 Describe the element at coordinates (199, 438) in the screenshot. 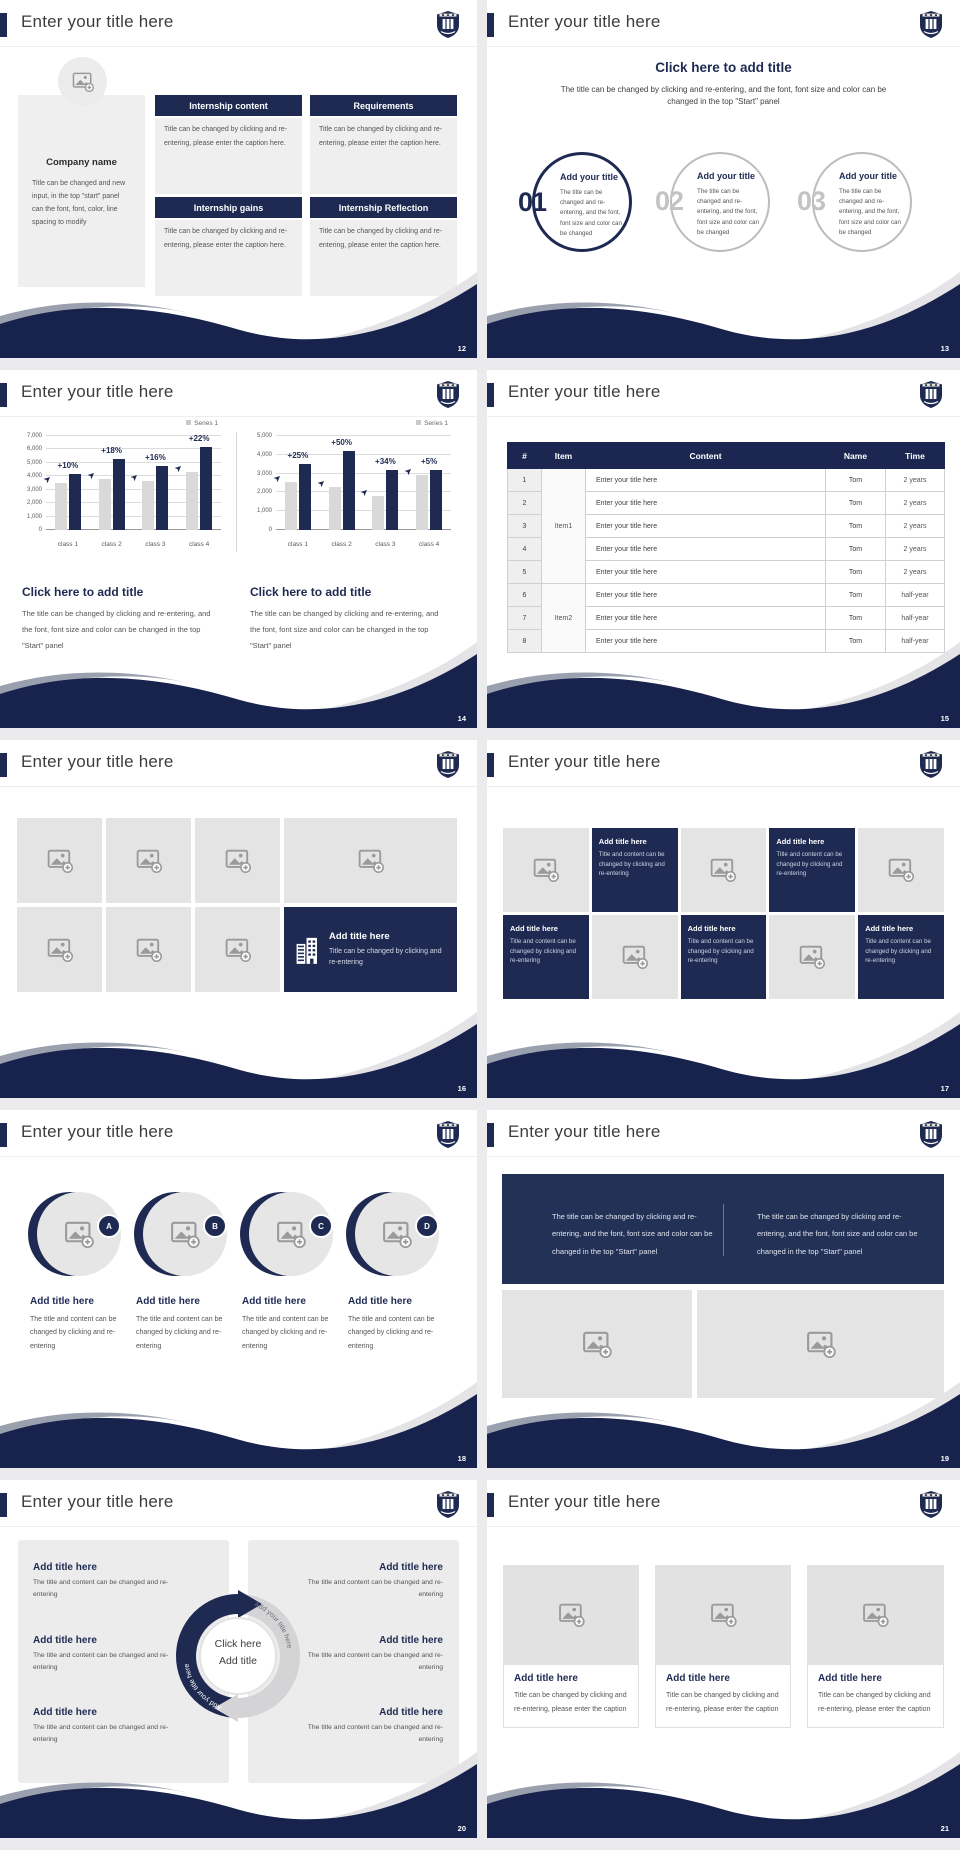

I see `bar-annotation: +22%` at that location.